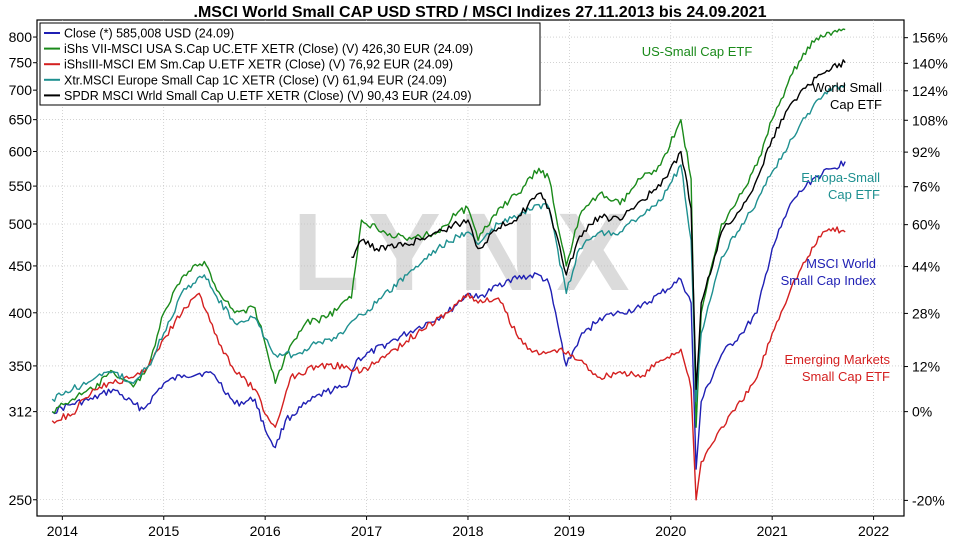  What do you see at coordinates (922, 412) in the screenshot?
I see `right-tick-label: 0%` at bounding box center [922, 412].